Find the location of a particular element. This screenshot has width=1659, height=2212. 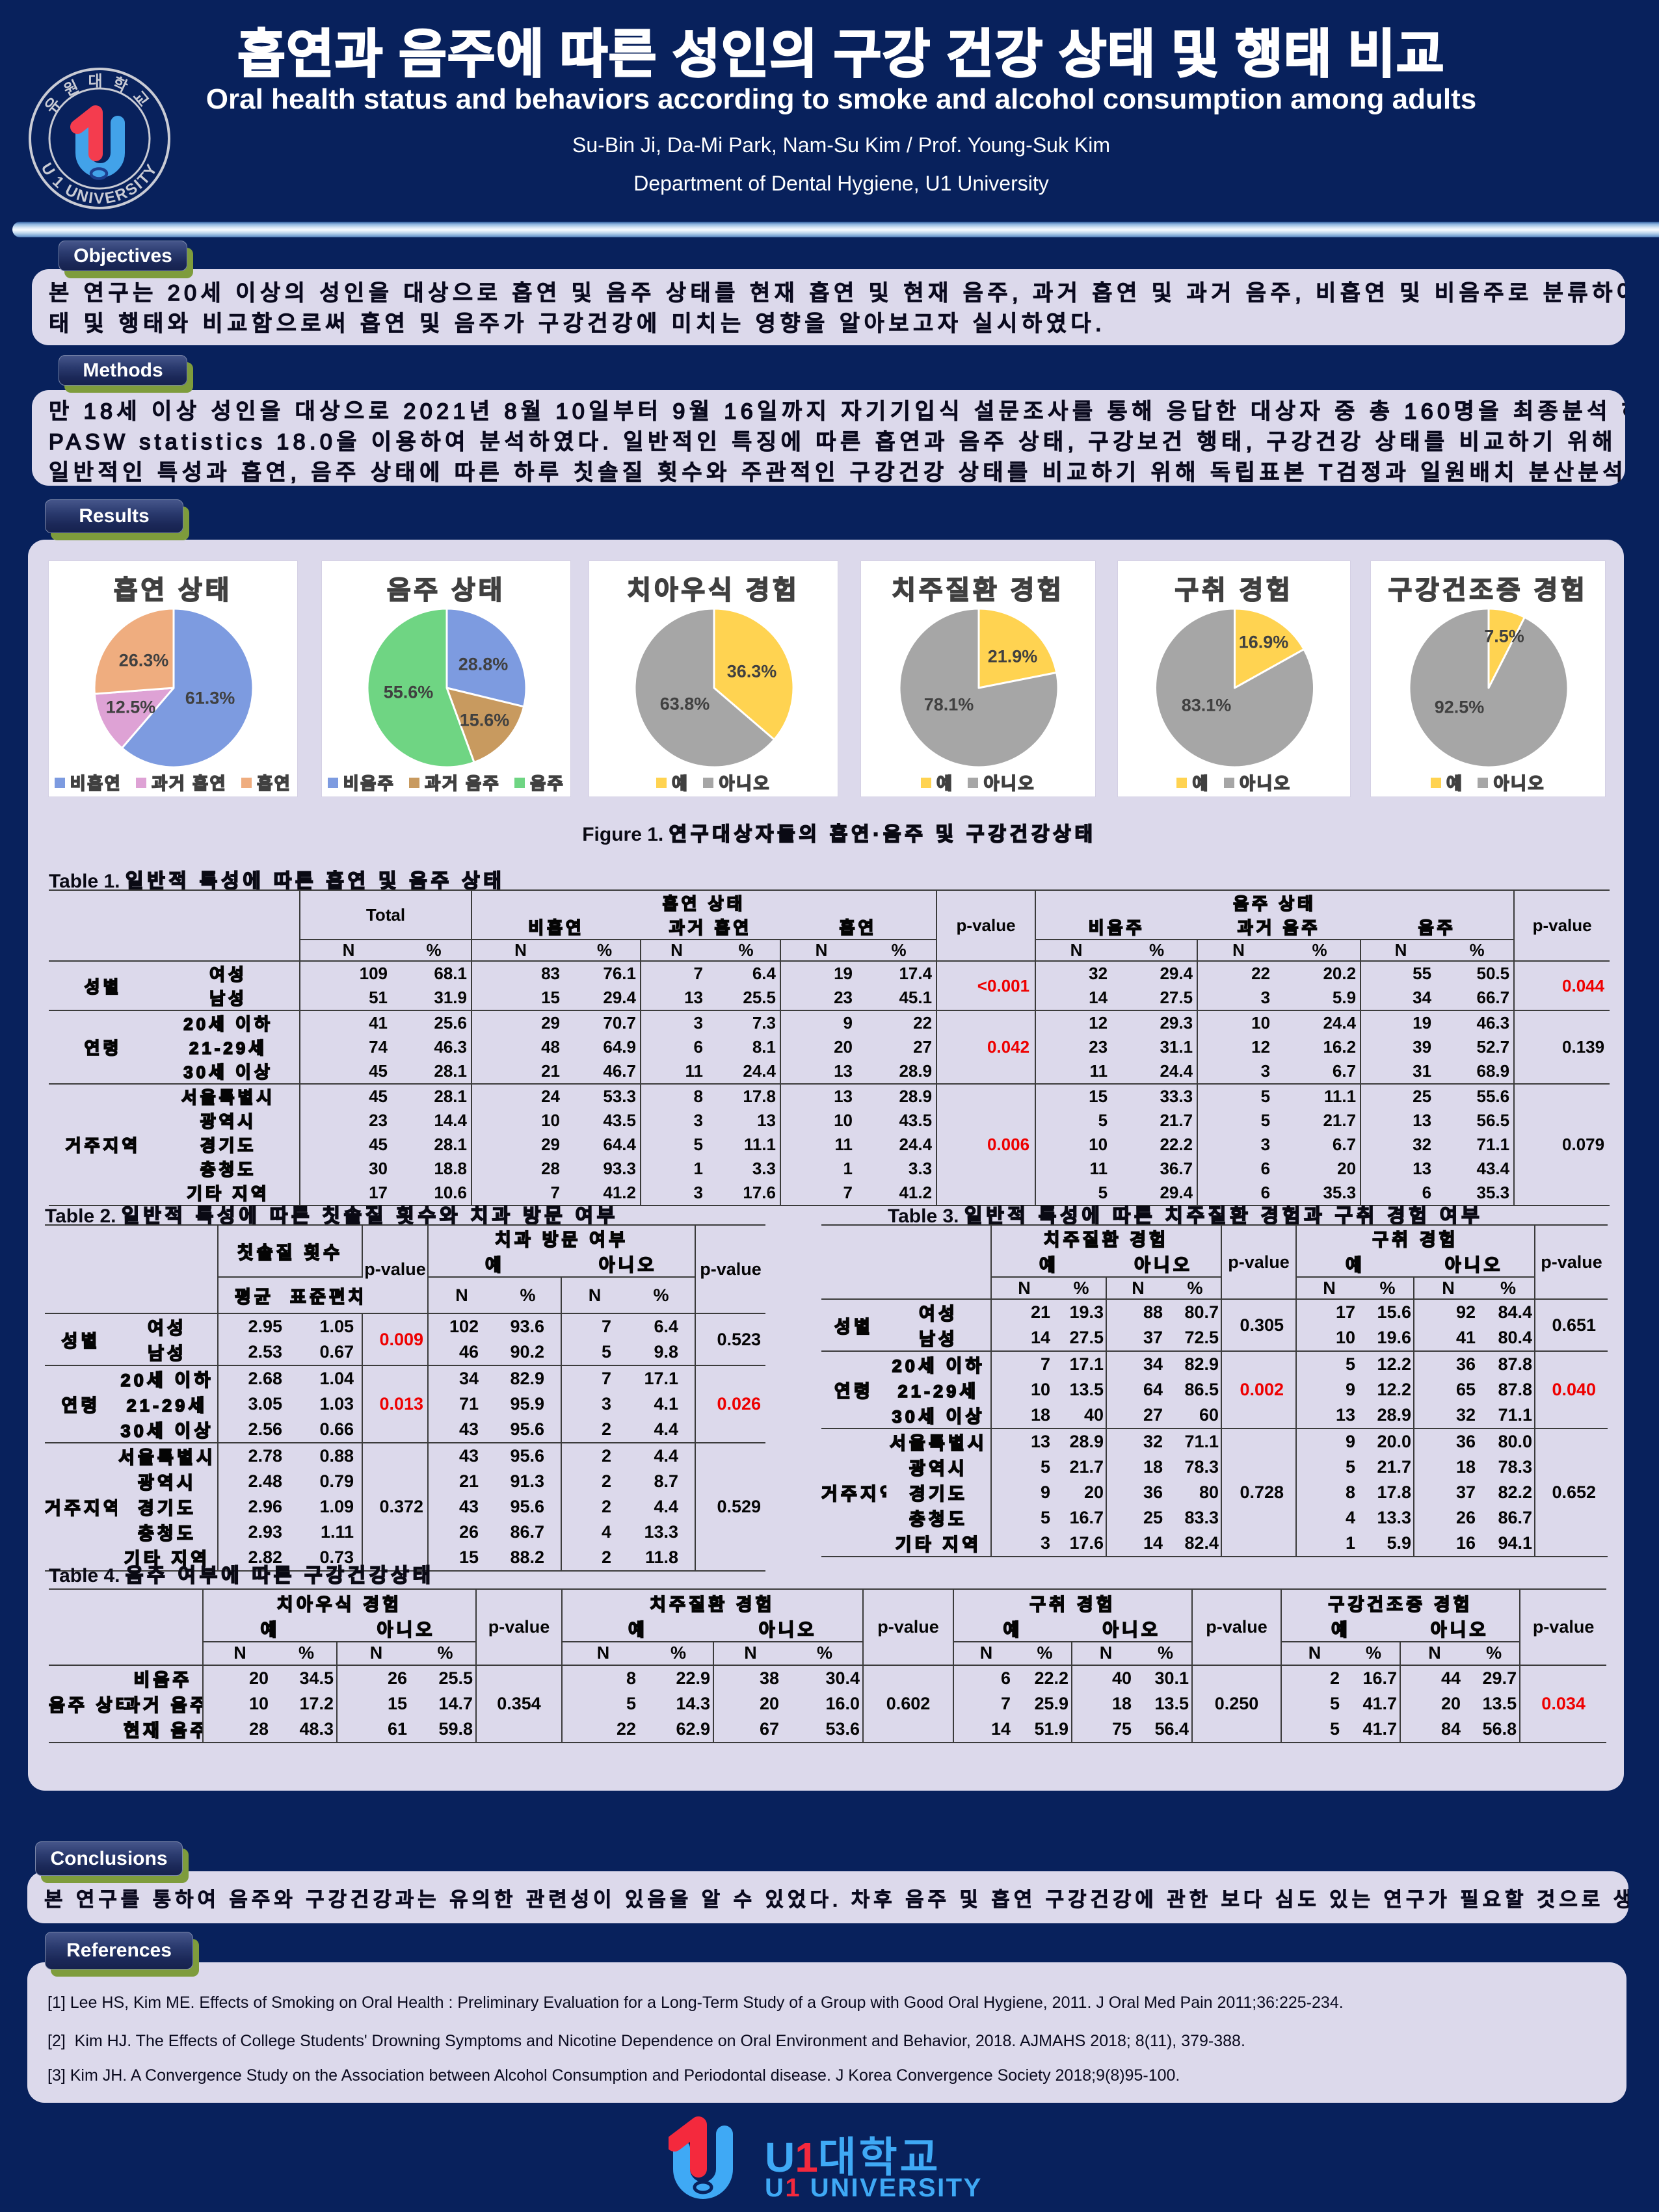

svg-text: U1 UNIVERSITY is located at coordinates (874, 2188).